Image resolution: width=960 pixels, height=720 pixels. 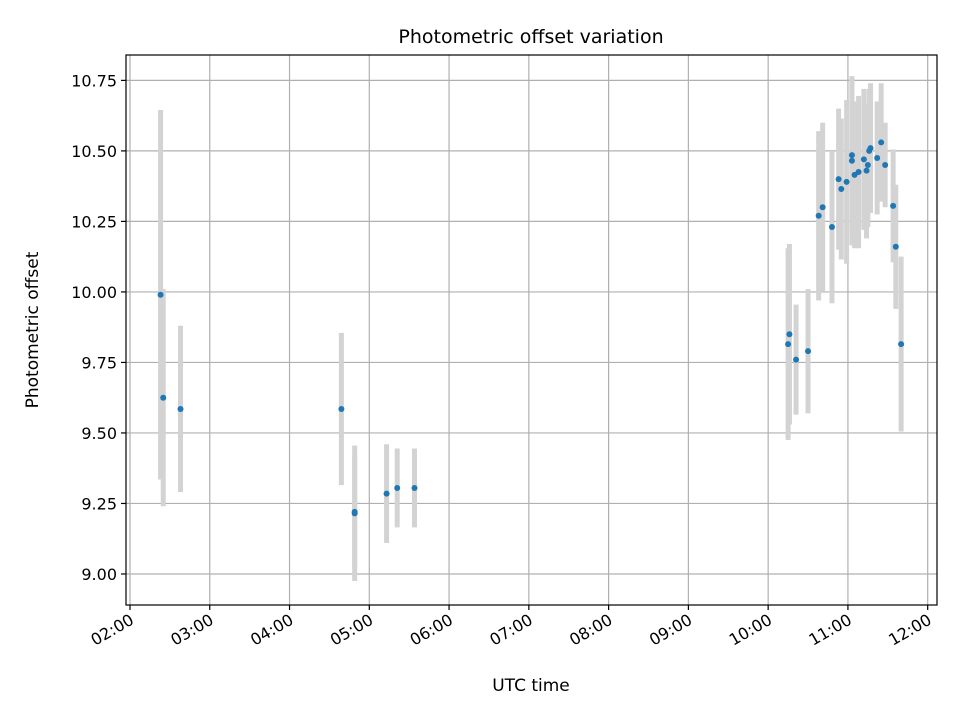 What do you see at coordinates (94, 151) in the screenshot?
I see `y-tick-label: 10.50` at bounding box center [94, 151].